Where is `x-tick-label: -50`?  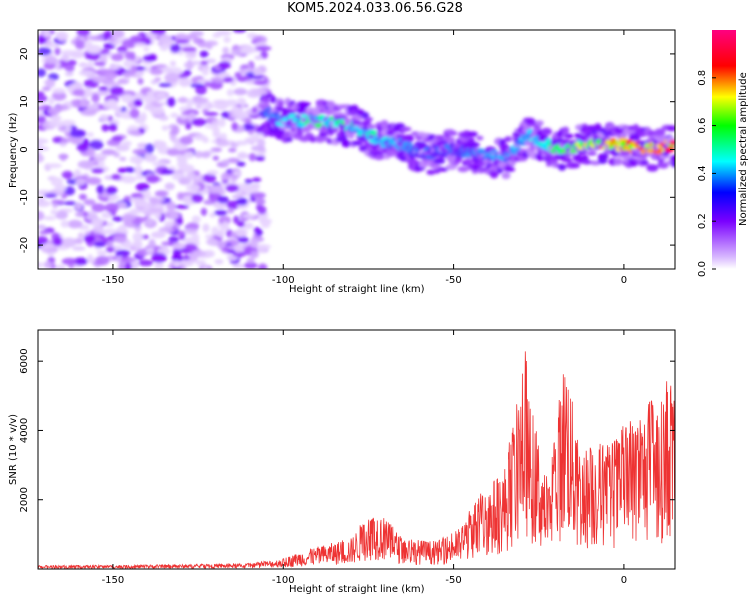 x-tick-label: -50 is located at coordinates (453, 580).